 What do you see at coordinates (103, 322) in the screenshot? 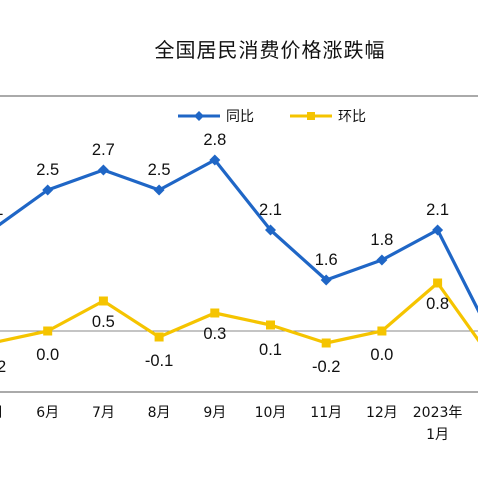
I see `data-label-环比-2: 0.5` at bounding box center [103, 322].